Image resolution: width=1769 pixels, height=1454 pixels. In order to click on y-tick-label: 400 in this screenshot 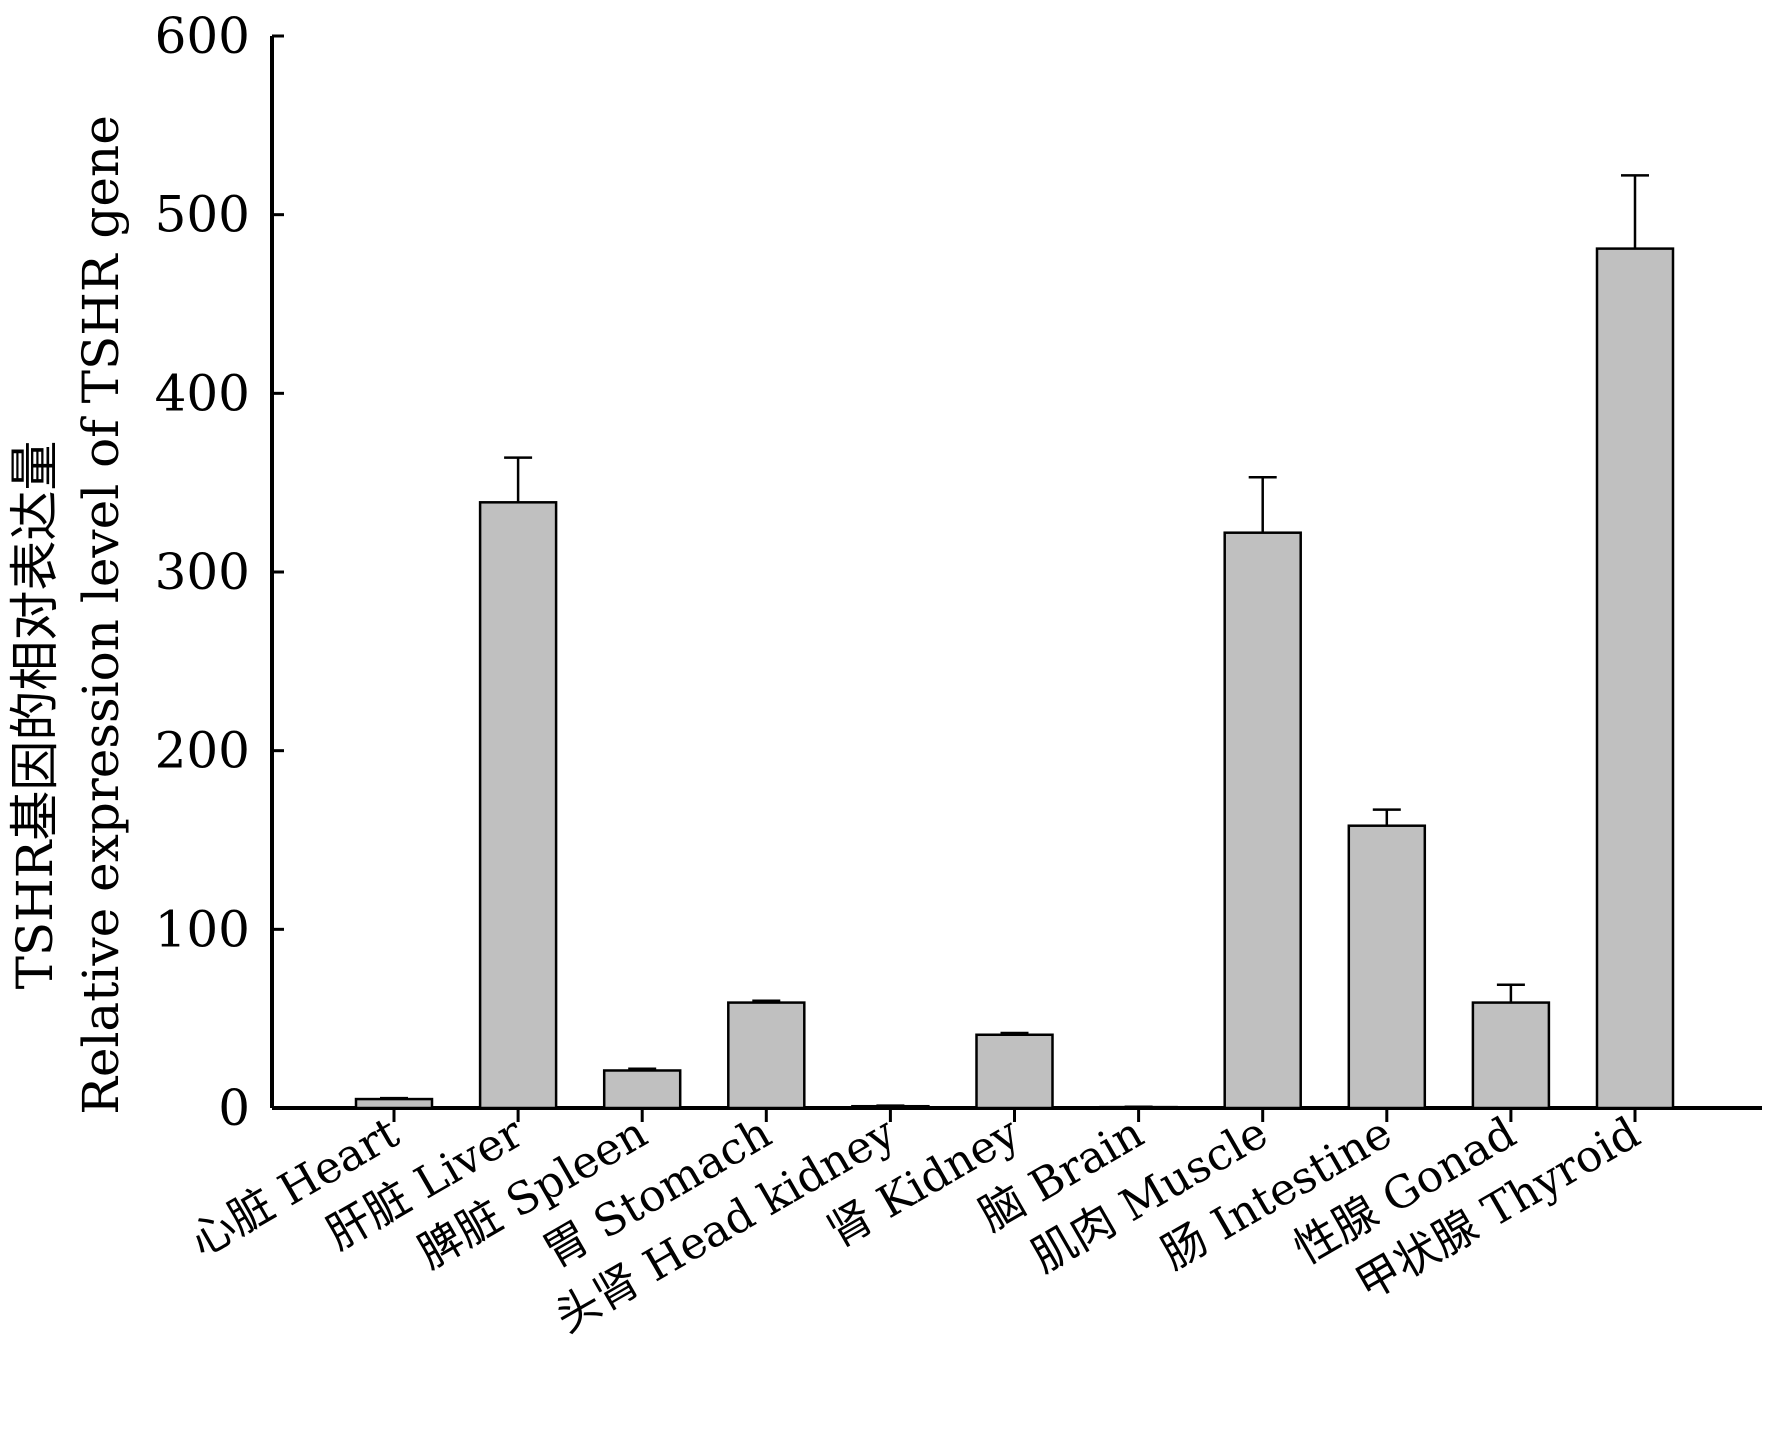, I will do `click(202, 393)`.